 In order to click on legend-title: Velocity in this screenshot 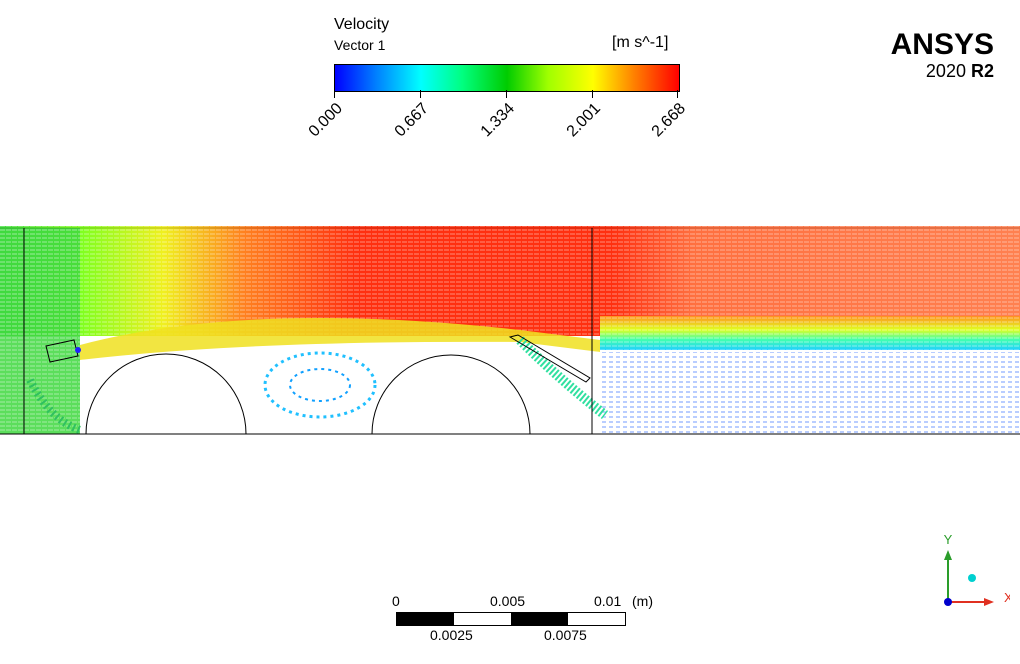, I will do `click(362, 24)`.